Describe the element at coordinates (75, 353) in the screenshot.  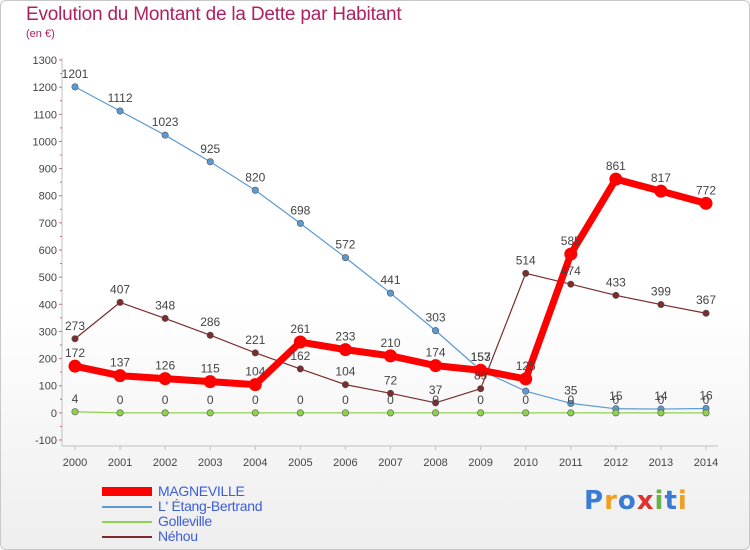
I see `data-label-0: 172` at that location.